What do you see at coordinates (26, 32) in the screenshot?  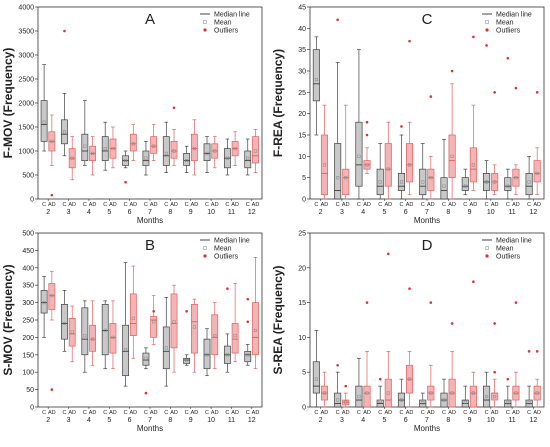 I see `y-tick-label: 3500` at bounding box center [26, 32].